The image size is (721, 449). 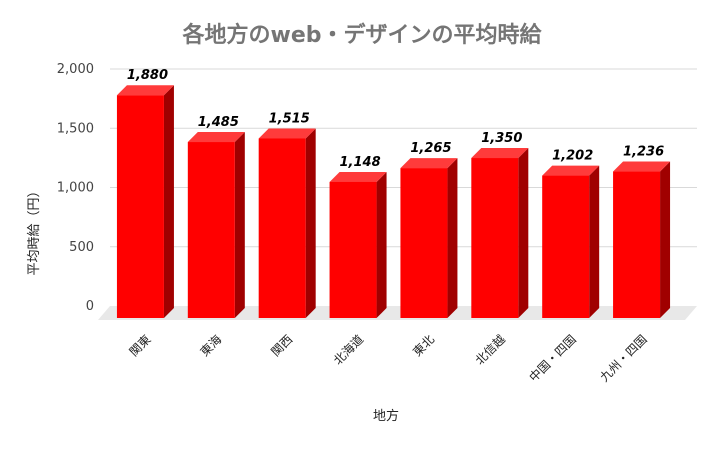 I want to click on y-tick-label: 0, so click(x=90, y=306).